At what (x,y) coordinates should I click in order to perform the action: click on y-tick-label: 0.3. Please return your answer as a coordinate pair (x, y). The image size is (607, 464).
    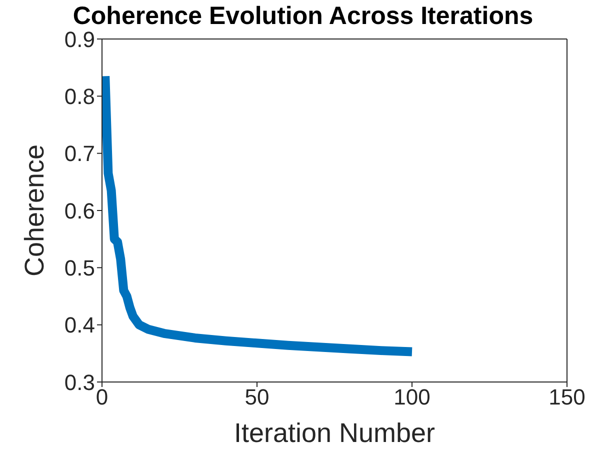
    Looking at the image, I should click on (79, 382).